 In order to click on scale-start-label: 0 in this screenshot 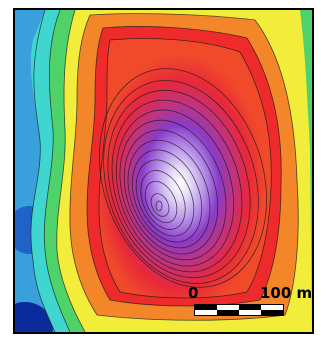, I will do `click(193, 293)`.